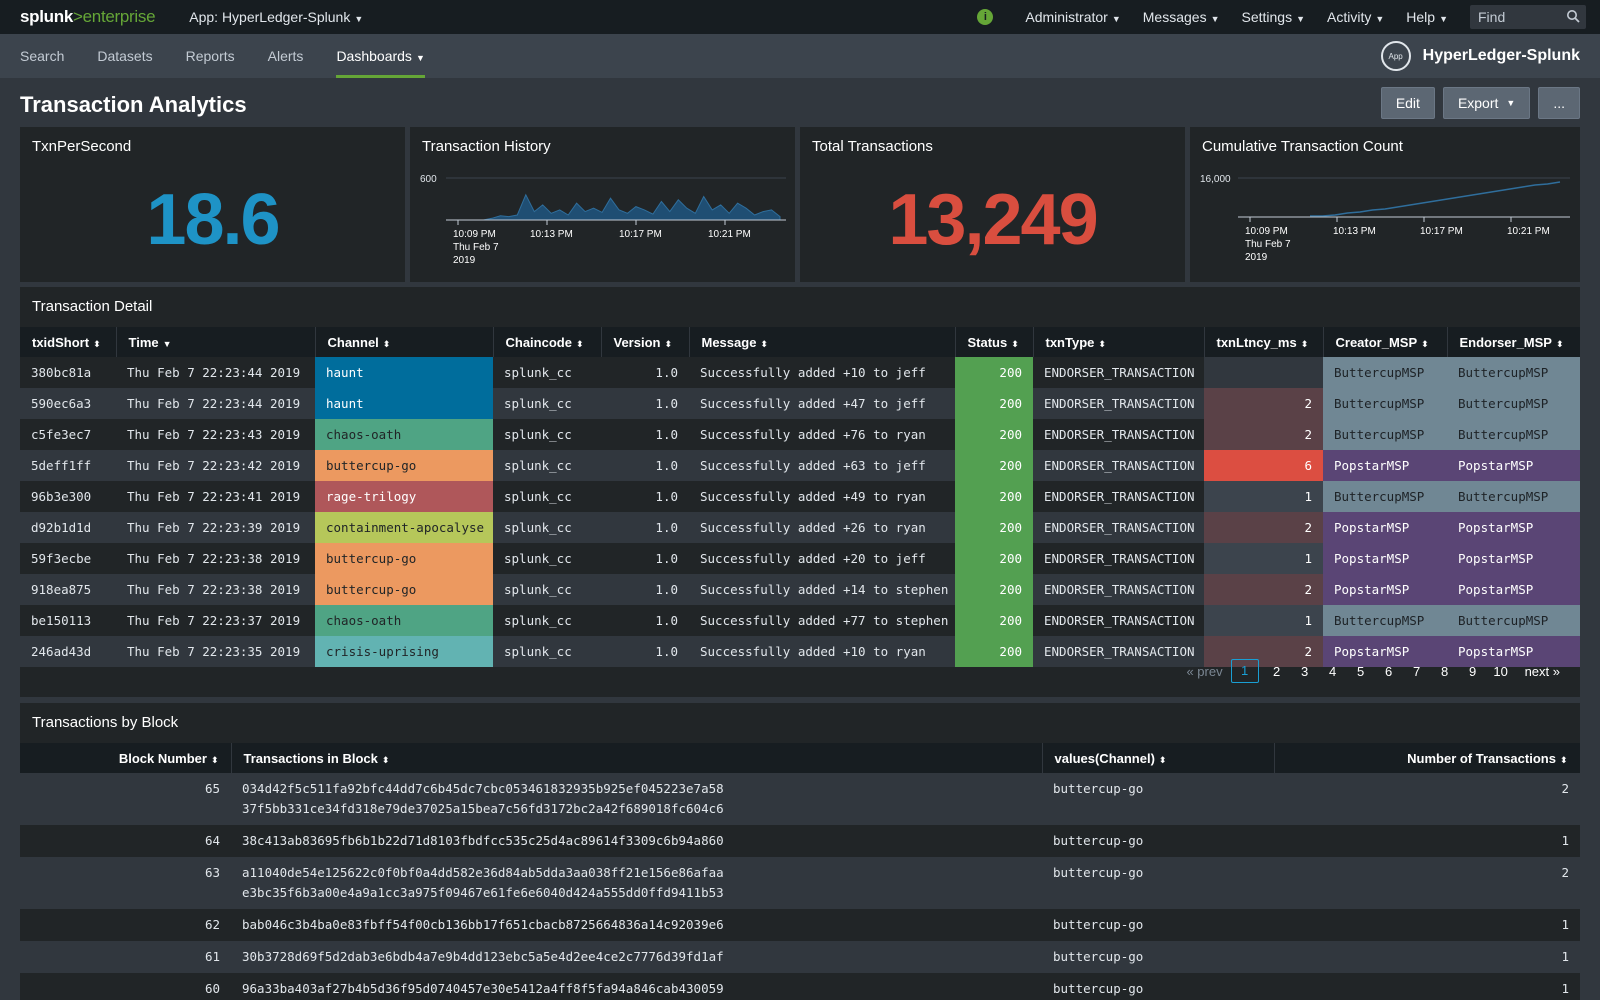 The image size is (1600, 1000). Describe the element at coordinates (215, 589) in the screenshot. I see `cell-time: Thu Feb 7 22:23:38 2019` at that location.